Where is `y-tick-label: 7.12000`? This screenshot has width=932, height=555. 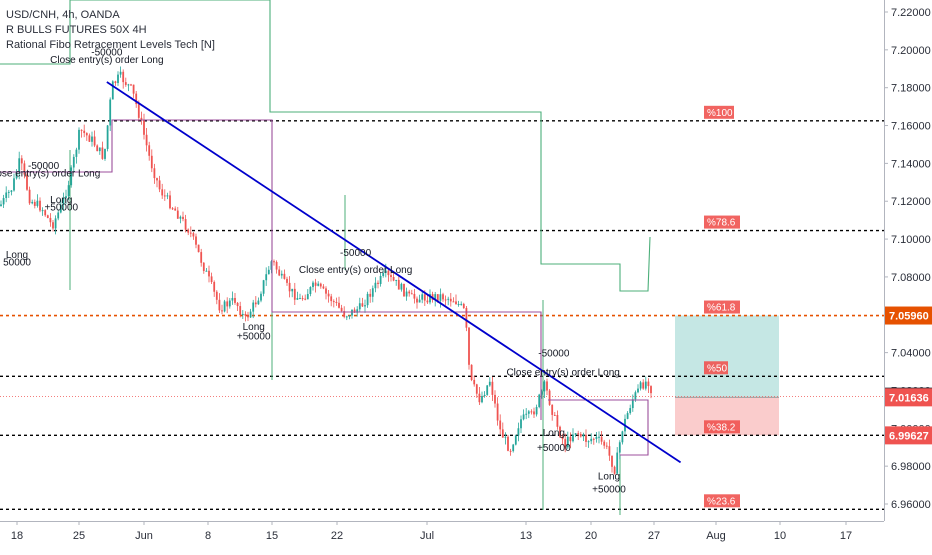
y-tick-label: 7.12000 is located at coordinates (911, 202).